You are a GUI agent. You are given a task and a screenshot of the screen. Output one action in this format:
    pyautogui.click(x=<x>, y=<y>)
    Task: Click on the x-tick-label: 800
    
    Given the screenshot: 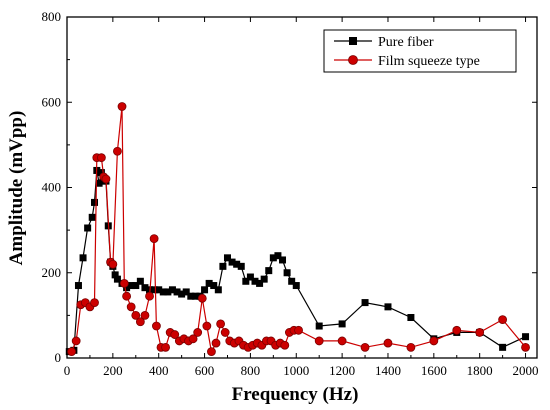 What is the action you would take?
    pyautogui.click(x=251, y=370)
    